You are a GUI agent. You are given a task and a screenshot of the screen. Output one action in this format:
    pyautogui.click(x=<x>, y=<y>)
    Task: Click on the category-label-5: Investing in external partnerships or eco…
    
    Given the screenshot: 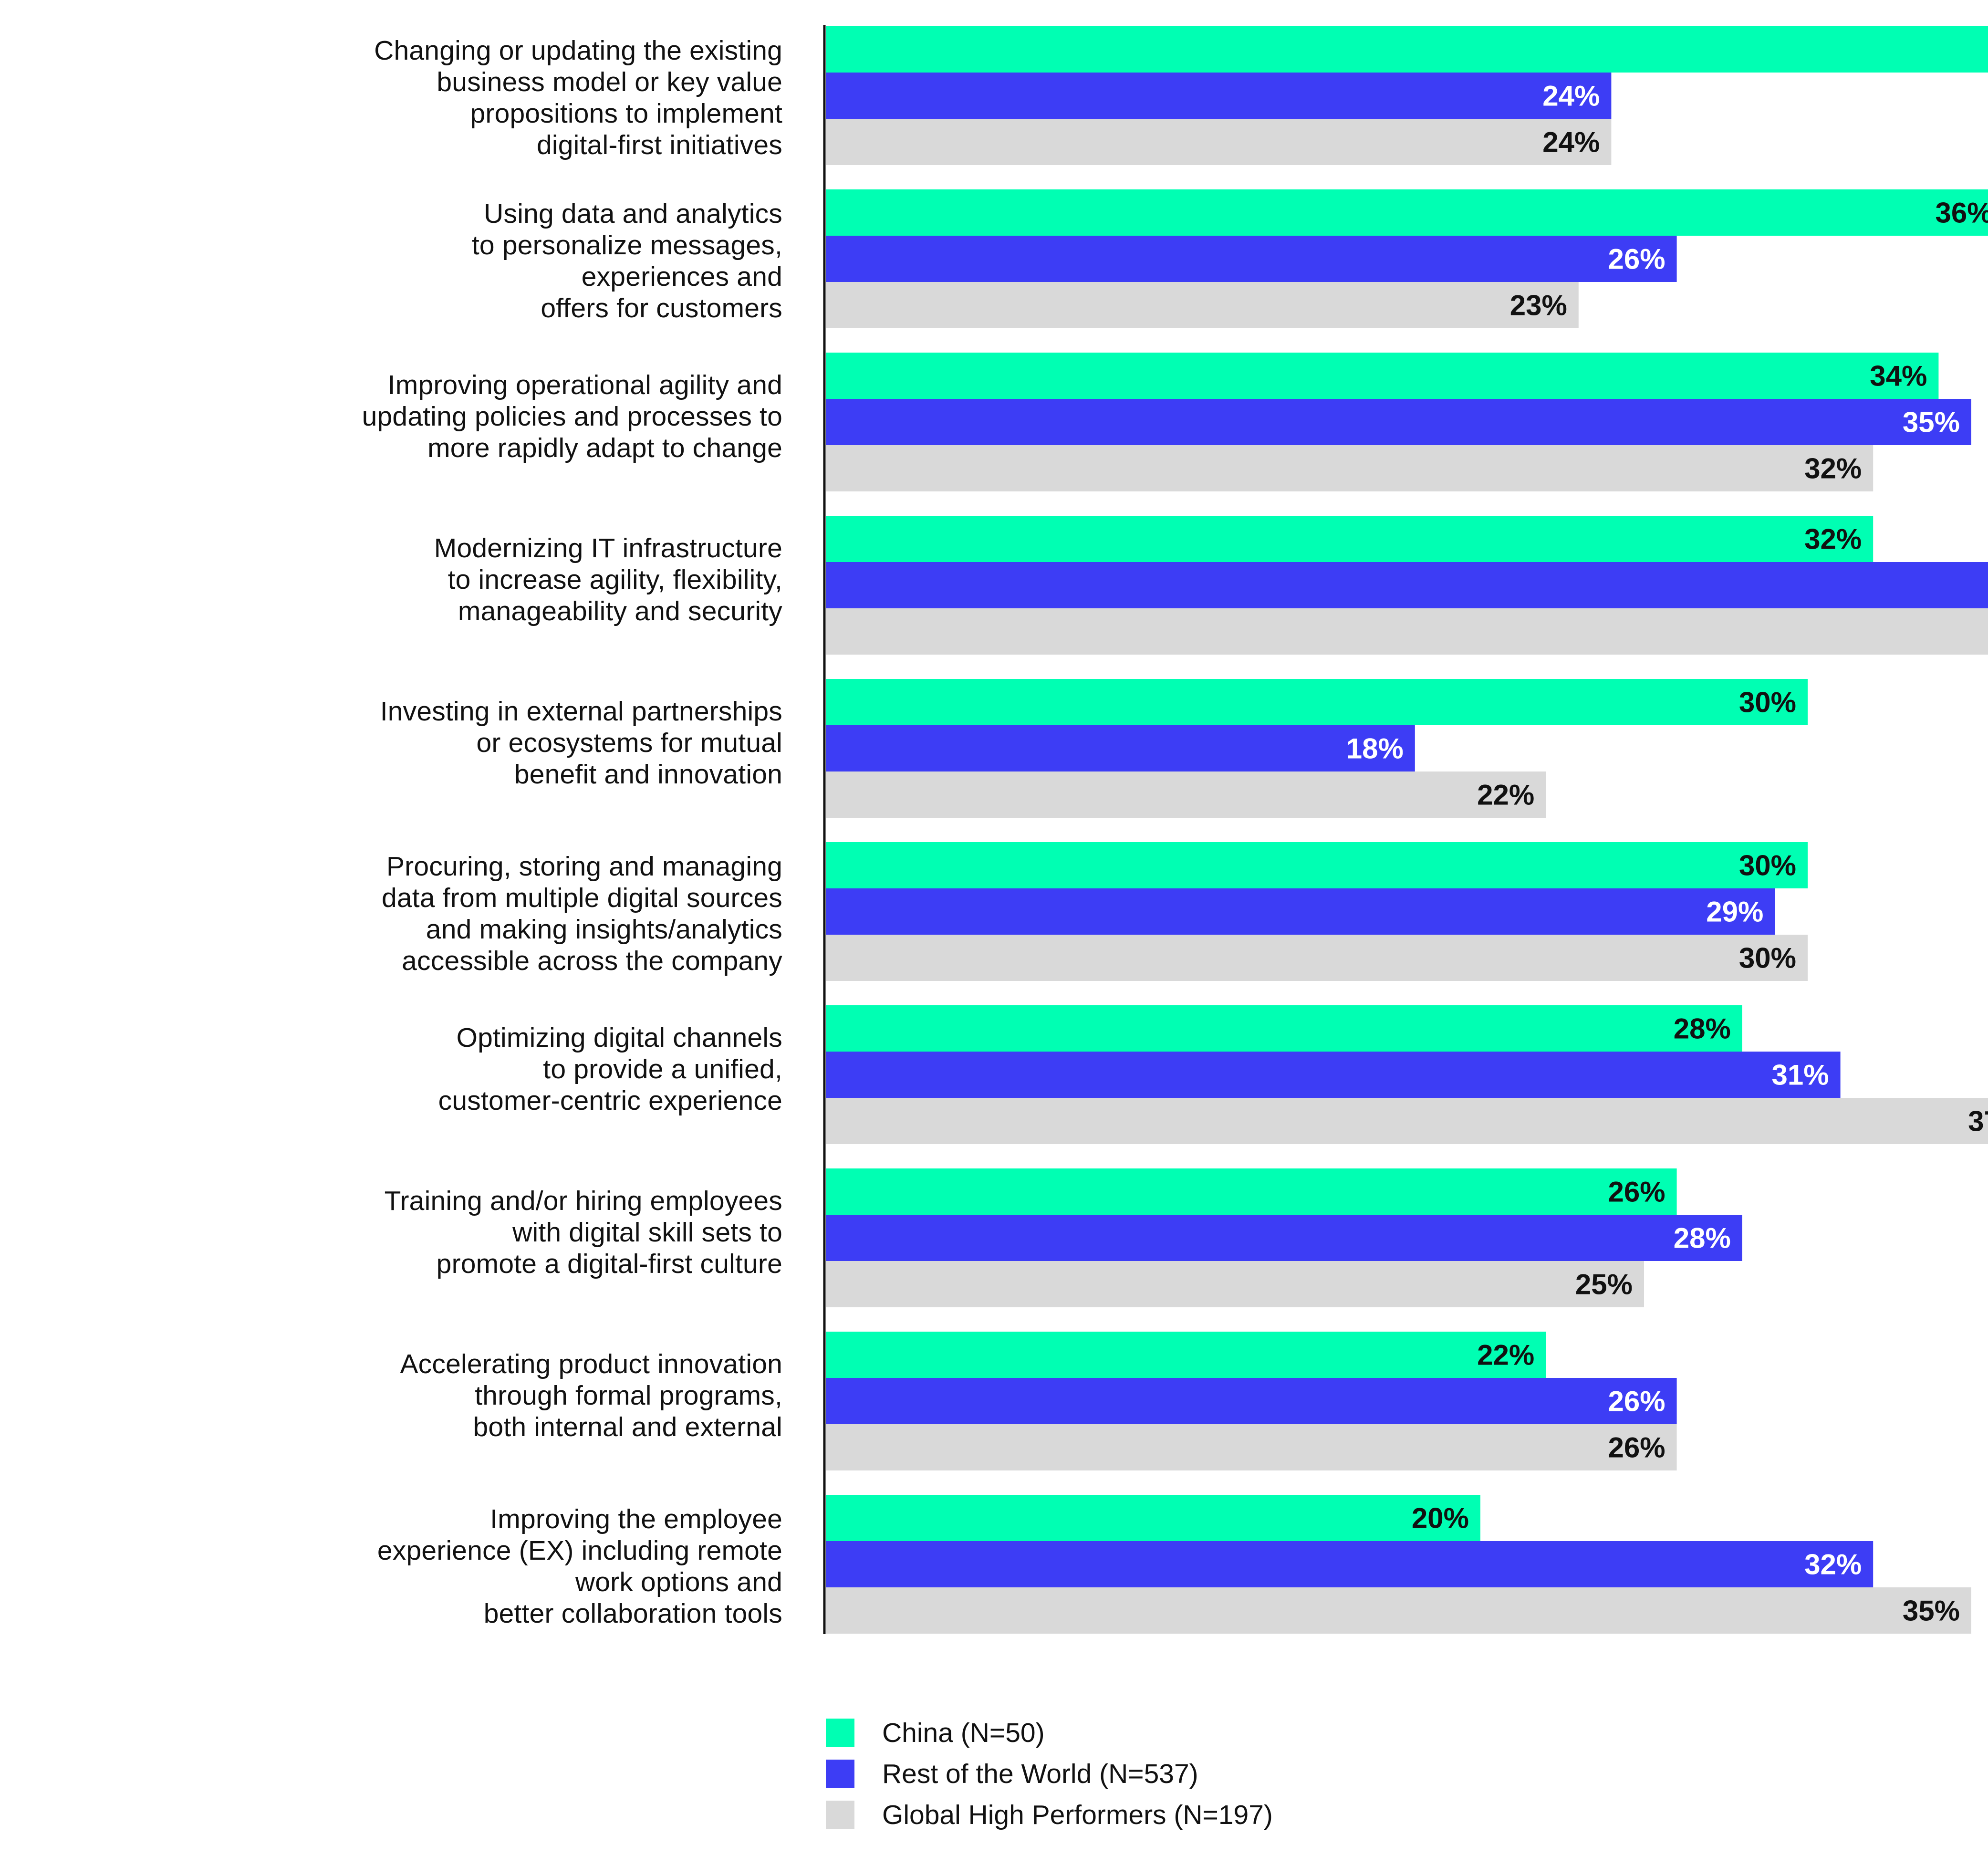 What is the action you would take?
    pyautogui.click(x=581, y=743)
    